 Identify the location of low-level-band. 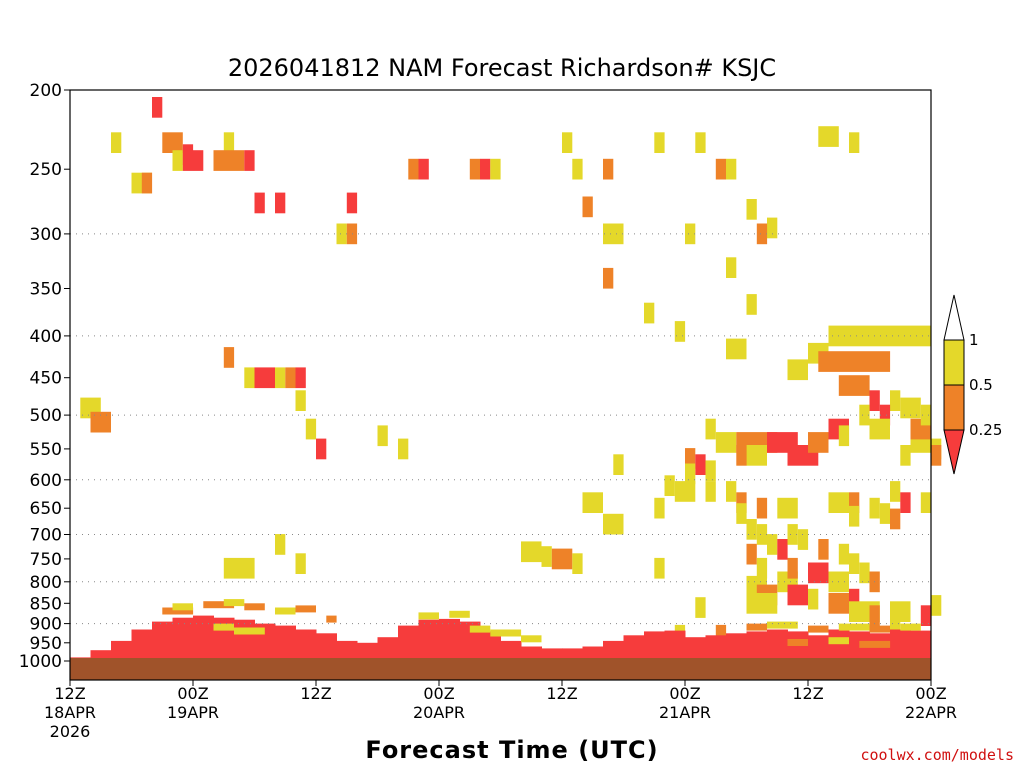
(501, 630).